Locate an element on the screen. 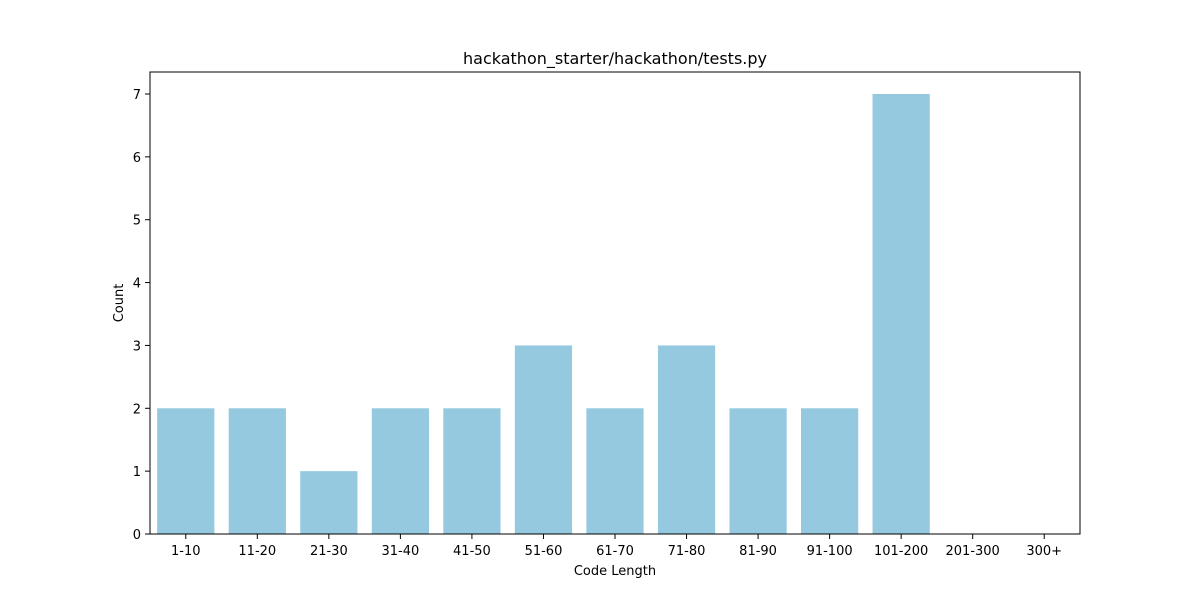  y-tick-label: 5 is located at coordinates (137, 221).